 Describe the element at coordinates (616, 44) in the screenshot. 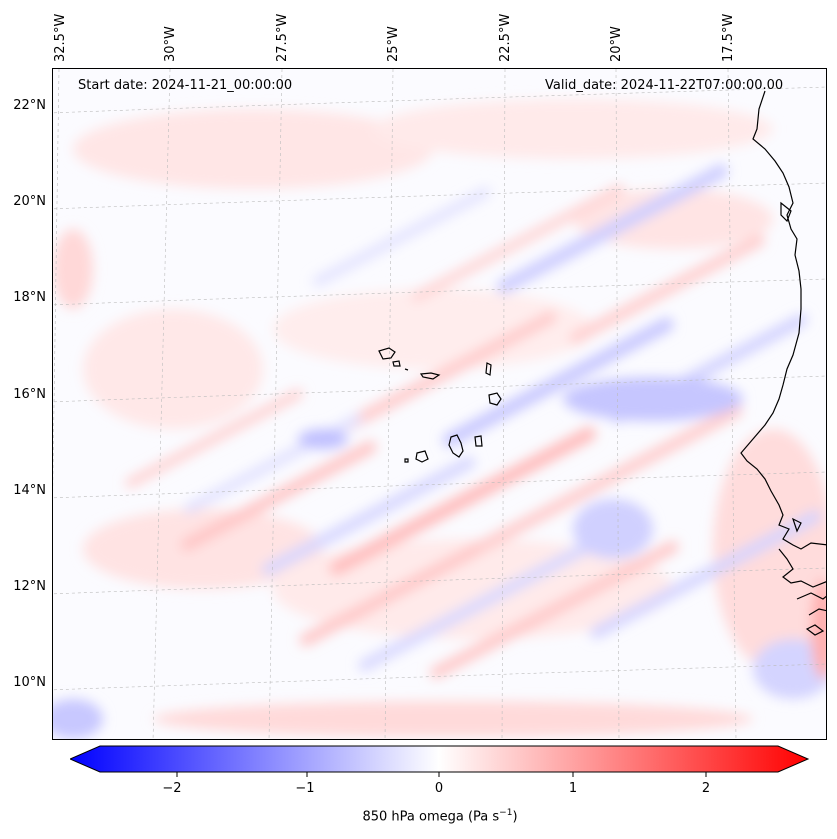

I see `lon-label-20w: 20°W` at that location.